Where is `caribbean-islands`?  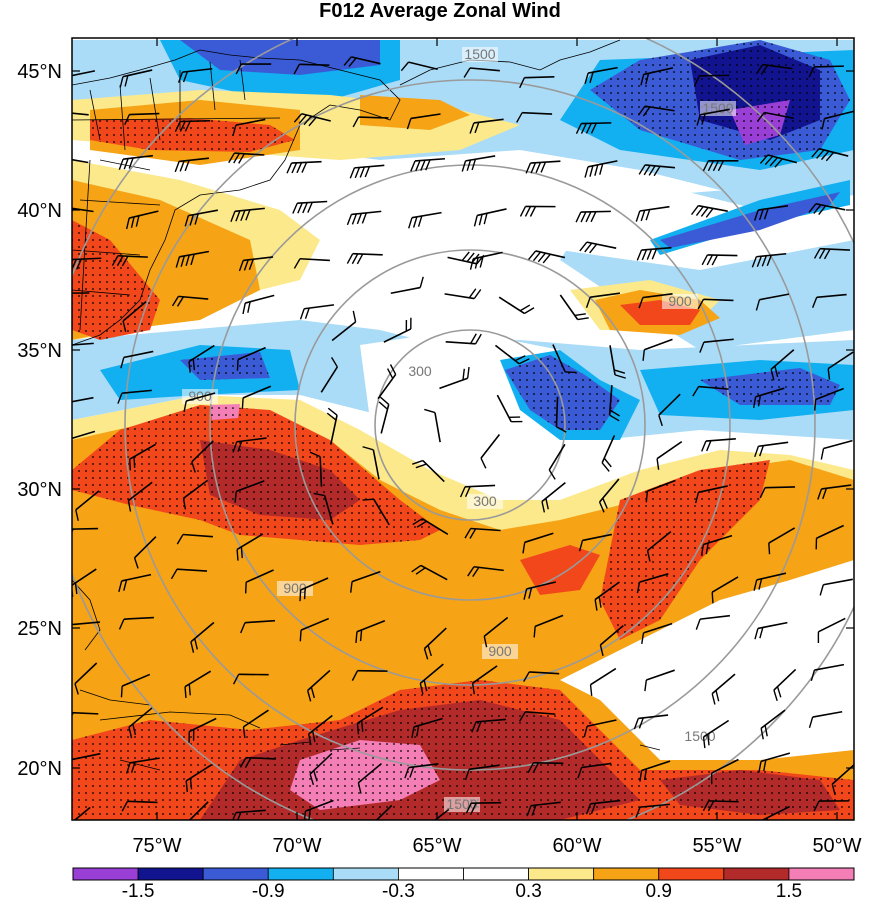
caribbean-islands is located at coordinates (366, 675).